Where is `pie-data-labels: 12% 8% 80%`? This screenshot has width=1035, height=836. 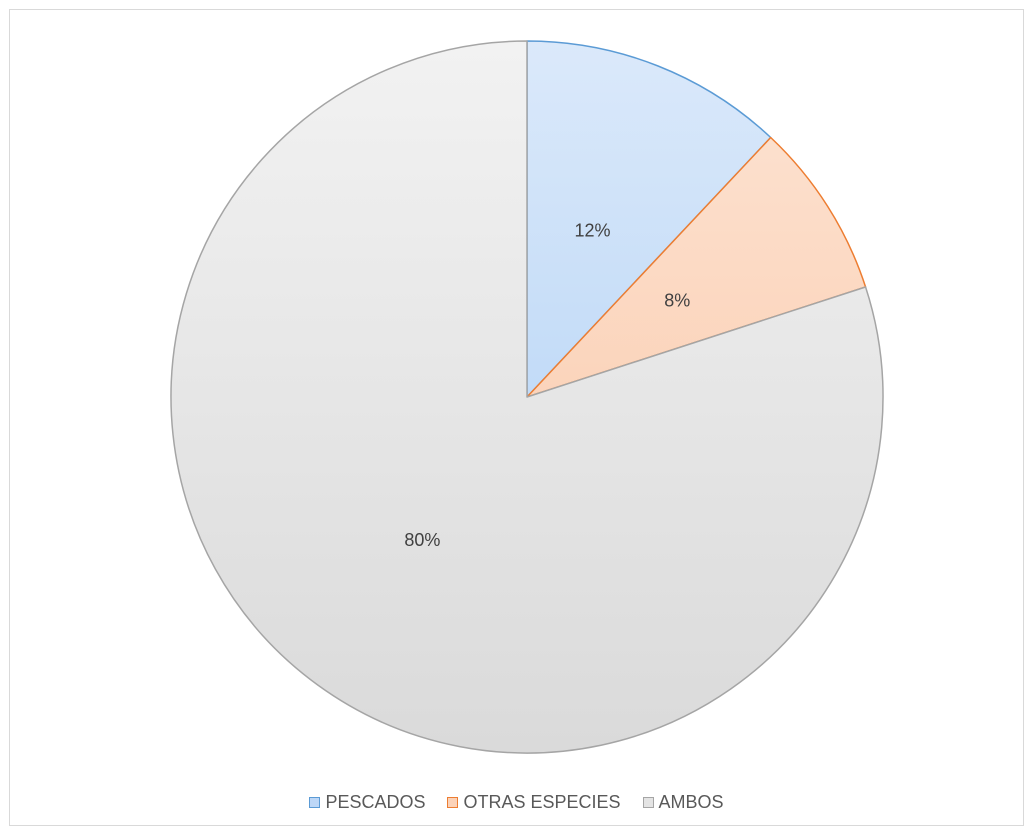
pie-data-labels: 12% 8% 80% is located at coordinates (547, 385).